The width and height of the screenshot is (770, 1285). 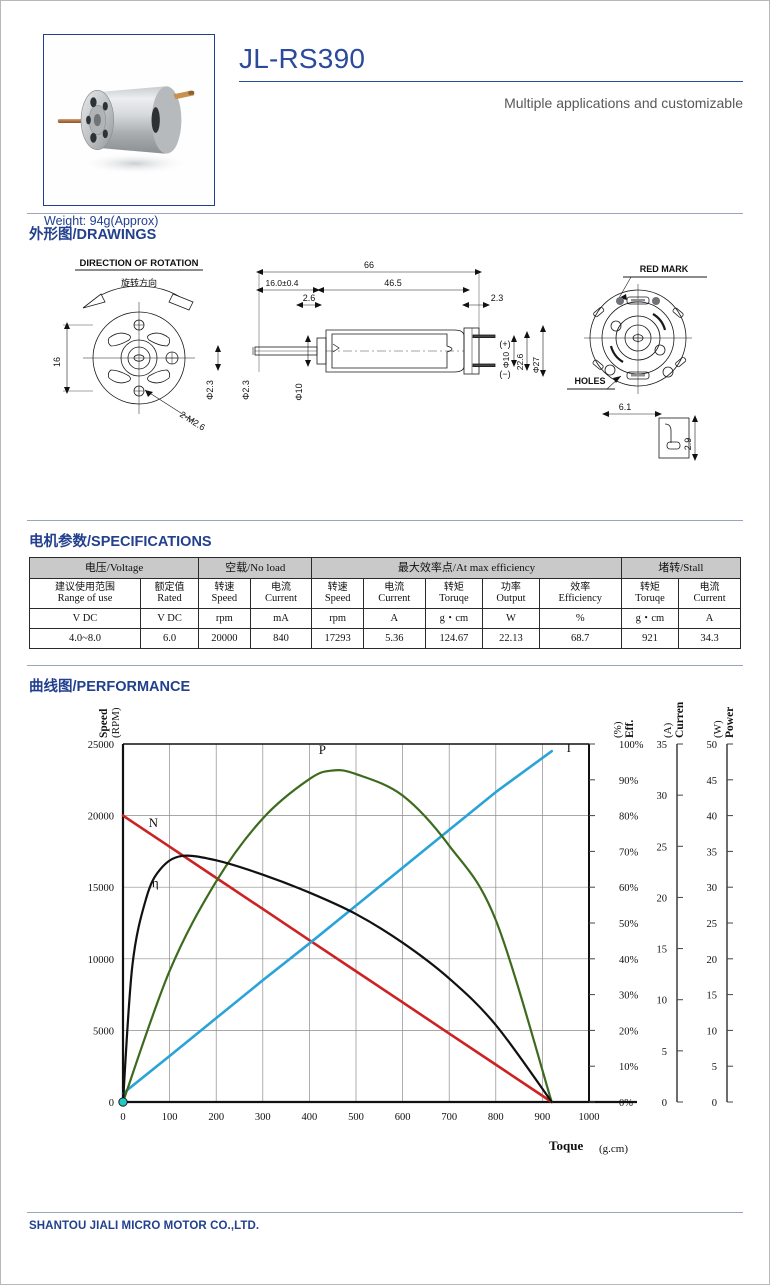 I want to click on spec-unit-0: V DC, so click(x=85, y=618).